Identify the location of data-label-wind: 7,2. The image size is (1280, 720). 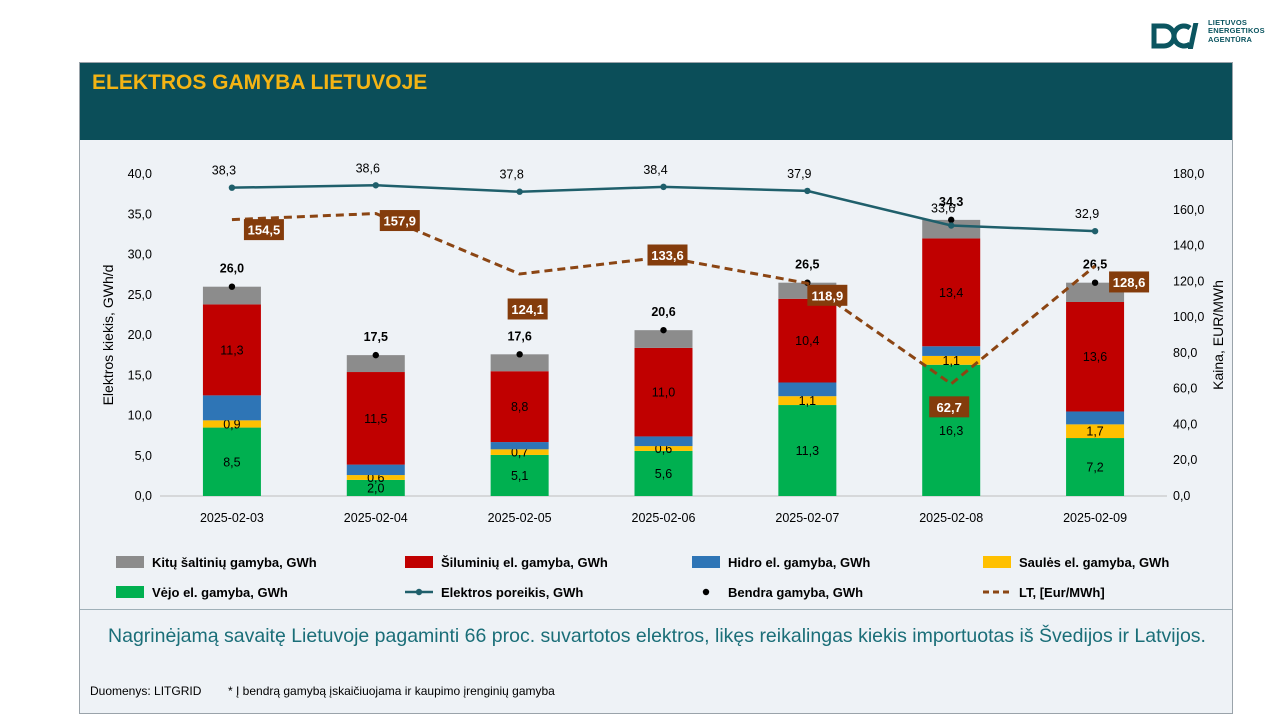
(1094, 468).